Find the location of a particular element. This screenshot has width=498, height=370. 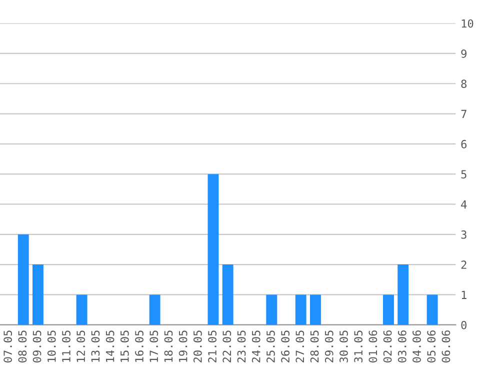

x-tick-label: 10.05 is located at coordinates (51, 346).